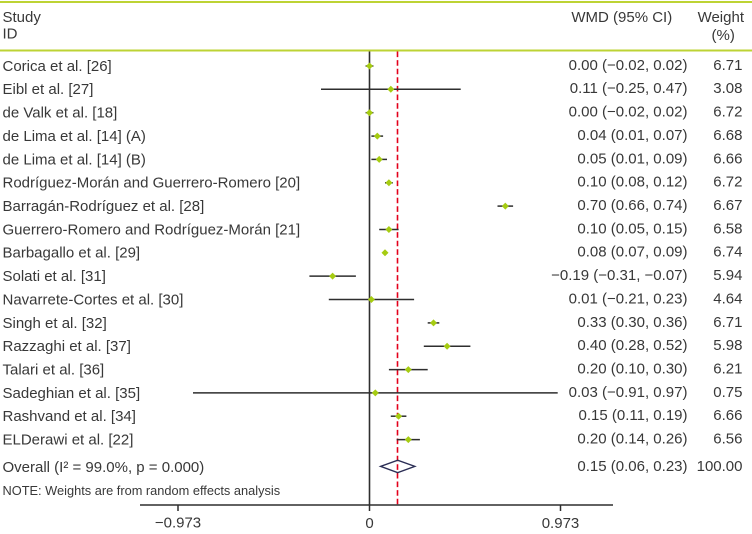 This screenshot has width=752, height=534. Describe the element at coordinates (57, 66) in the screenshot. I see `svg-text: Corica et al. [26]` at that location.